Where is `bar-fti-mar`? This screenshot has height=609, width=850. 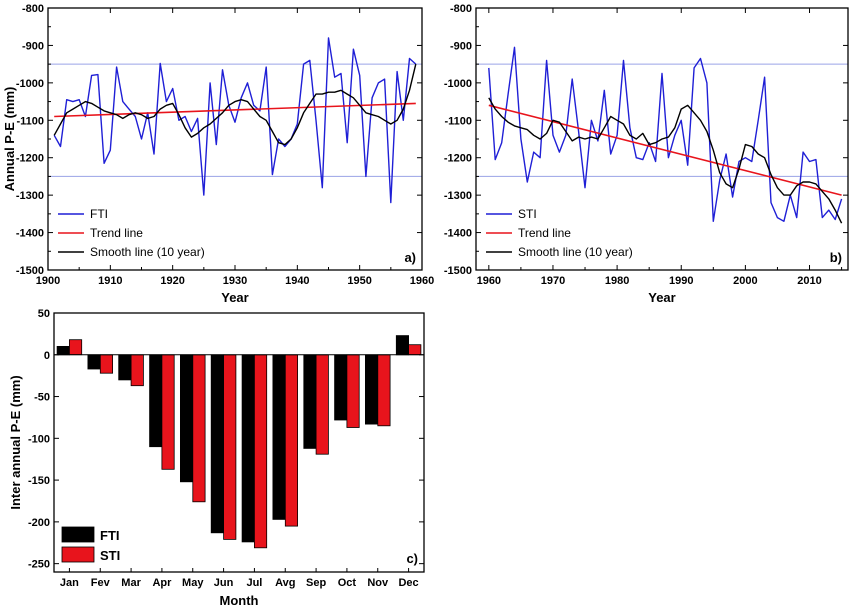 bar-fti-mar is located at coordinates (125, 367).